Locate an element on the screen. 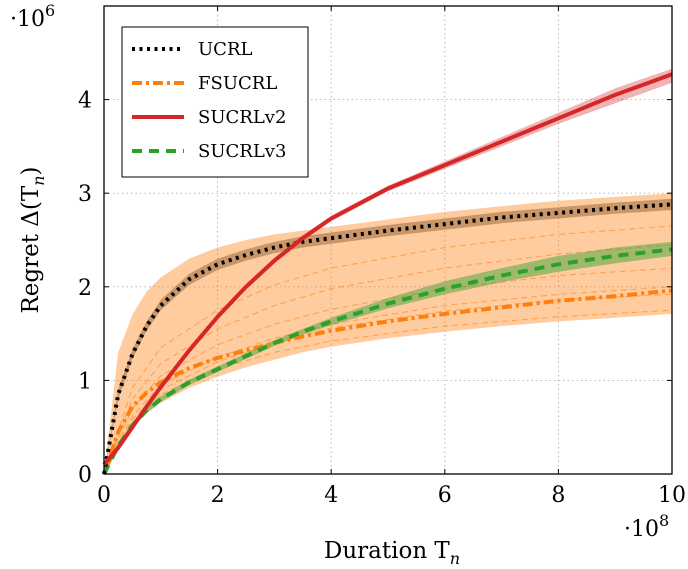 This screenshot has width=688, height=569. x-axis-label: Duration Tn is located at coordinates (392, 553).